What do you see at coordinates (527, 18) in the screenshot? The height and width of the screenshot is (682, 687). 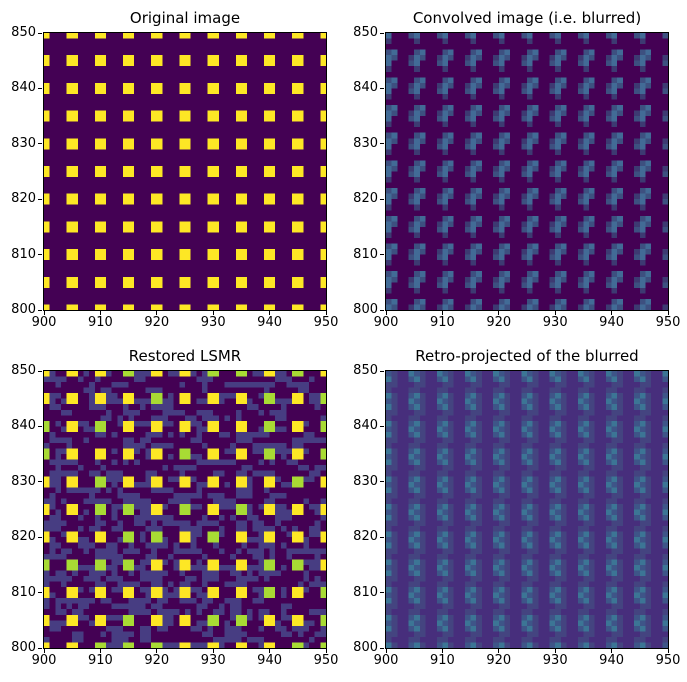 I see `subplot-title-convolved: Convolved image (i.e. blurred)` at bounding box center [527, 18].